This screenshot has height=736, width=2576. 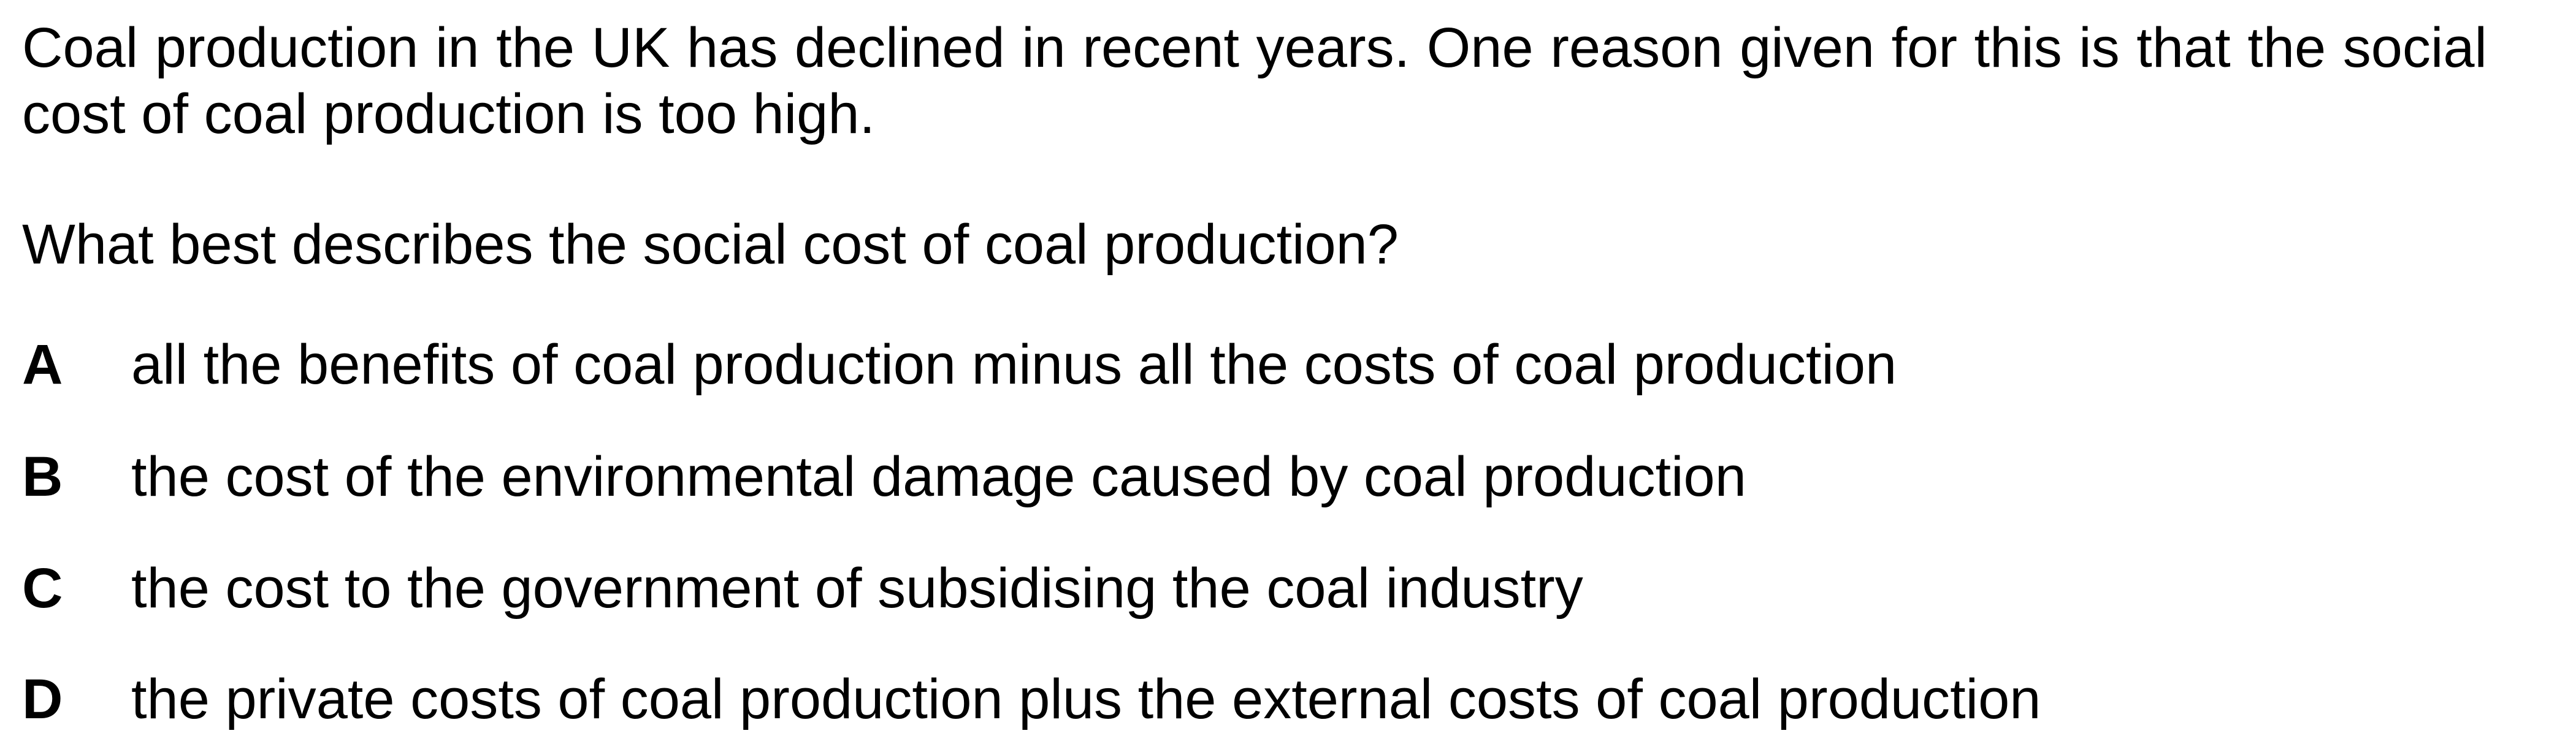 What do you see at coordinates (42, 588) in the screenshot?
I see `option-c-letter: C` at bounding box center [42, 588].